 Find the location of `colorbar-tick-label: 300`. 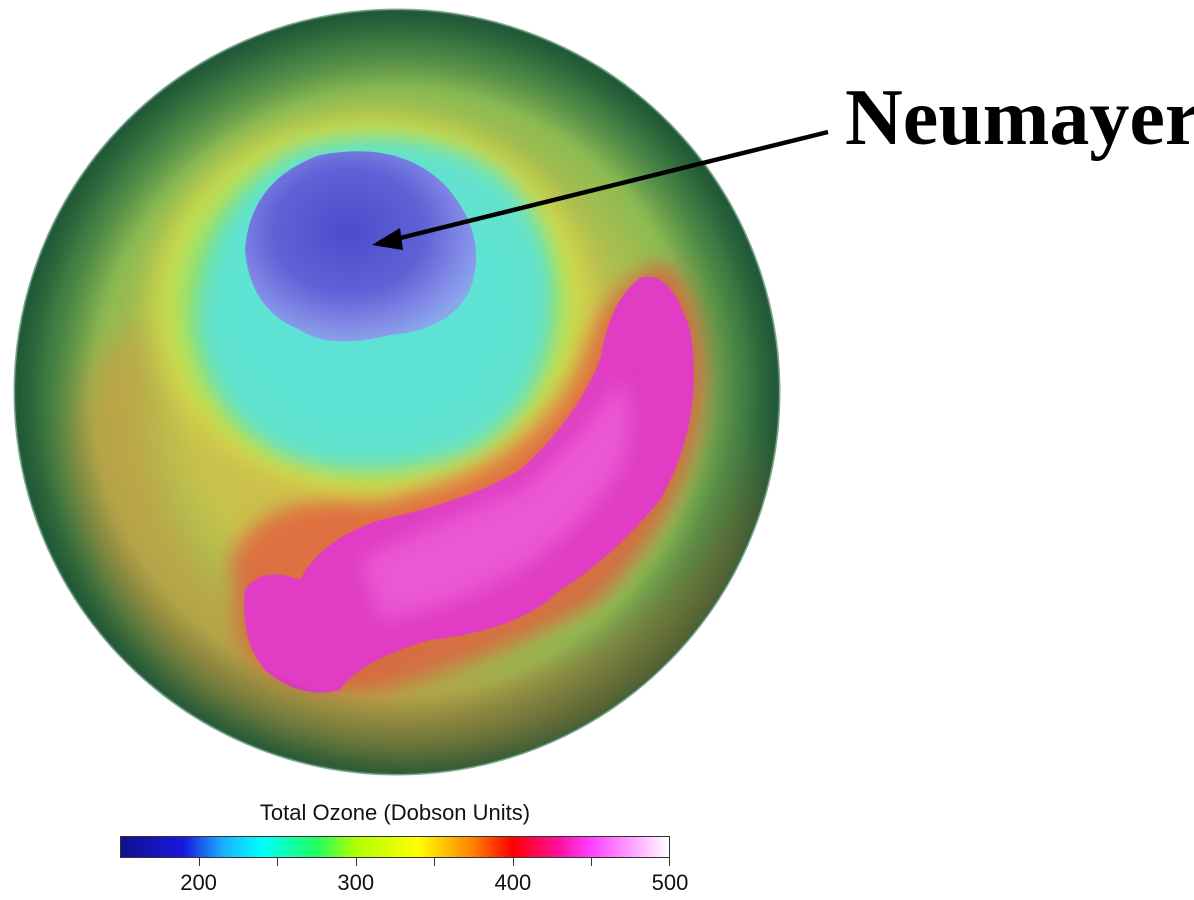

colorbar-tick-label: 300 is located at coordinates (356, 882).